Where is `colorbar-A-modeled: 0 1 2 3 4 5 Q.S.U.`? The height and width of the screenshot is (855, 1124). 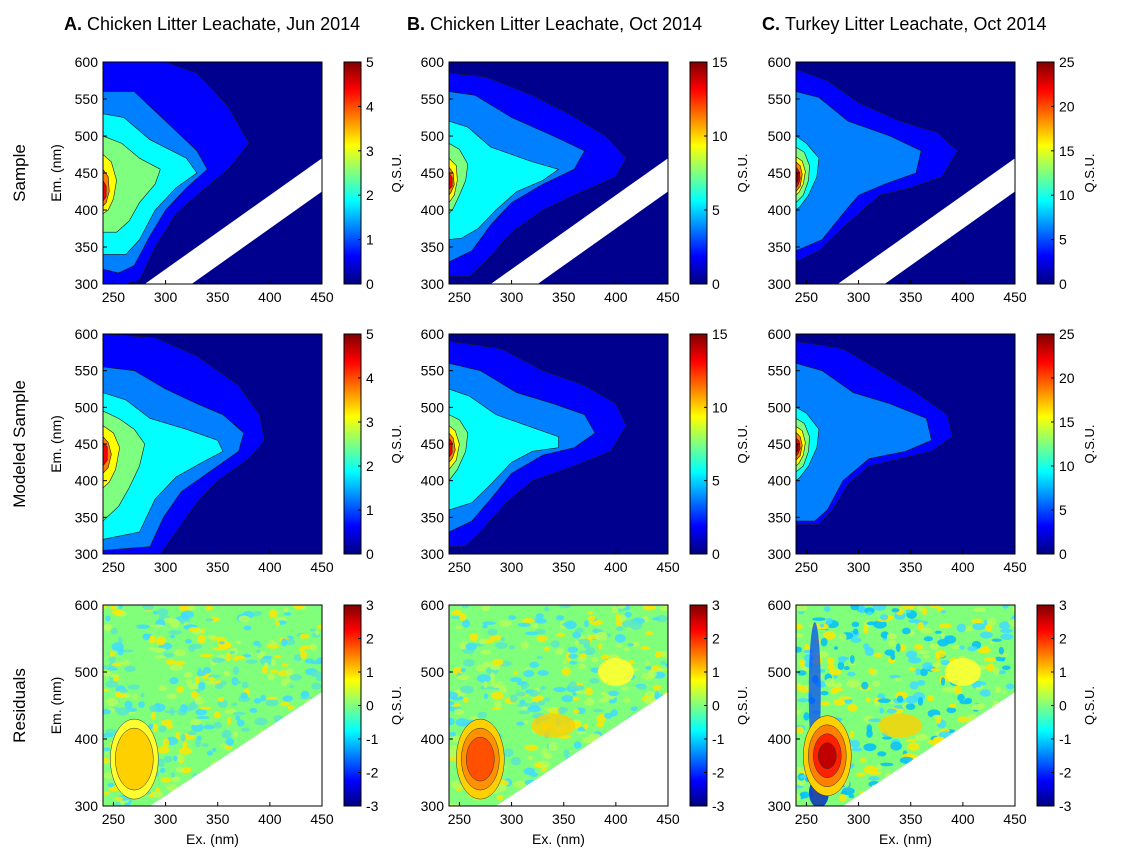
colorbar-A-modeled: 0 1 2 3 4 5 Q.S.U. is located at coordinates (373, 444).